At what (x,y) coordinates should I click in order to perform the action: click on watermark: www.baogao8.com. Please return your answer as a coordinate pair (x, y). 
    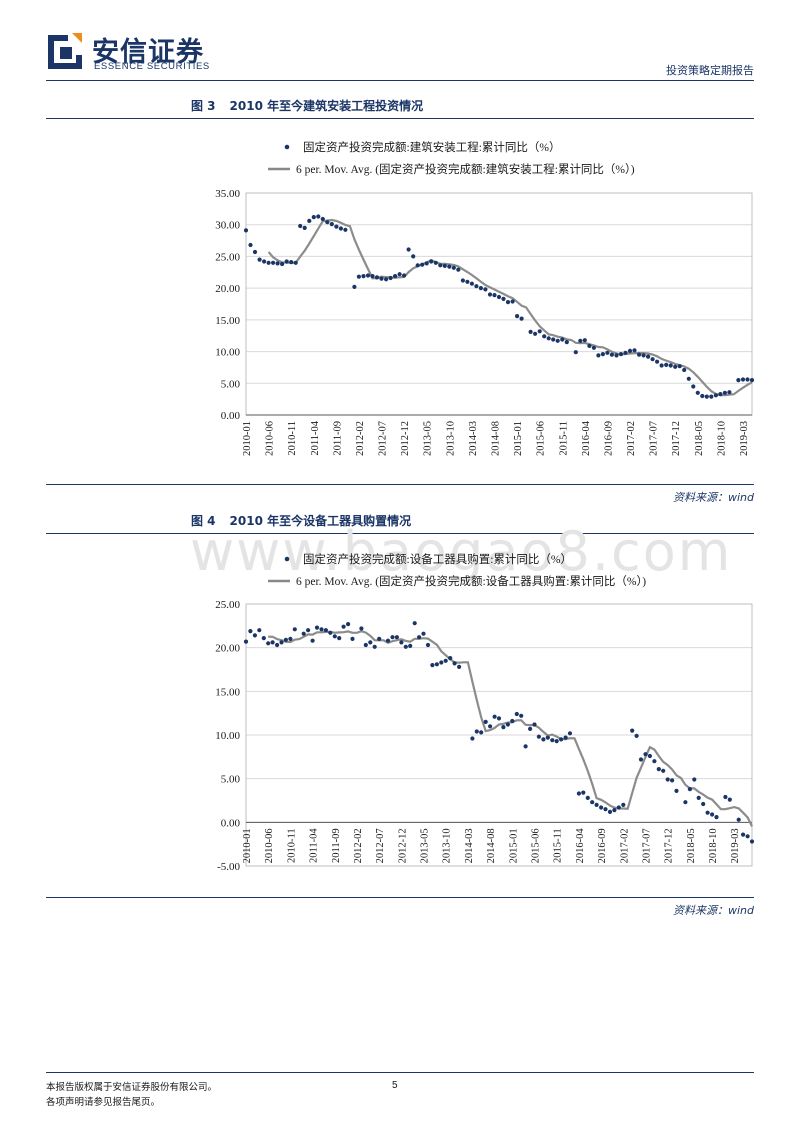
    Looking at the image, I should click on (461, 551).